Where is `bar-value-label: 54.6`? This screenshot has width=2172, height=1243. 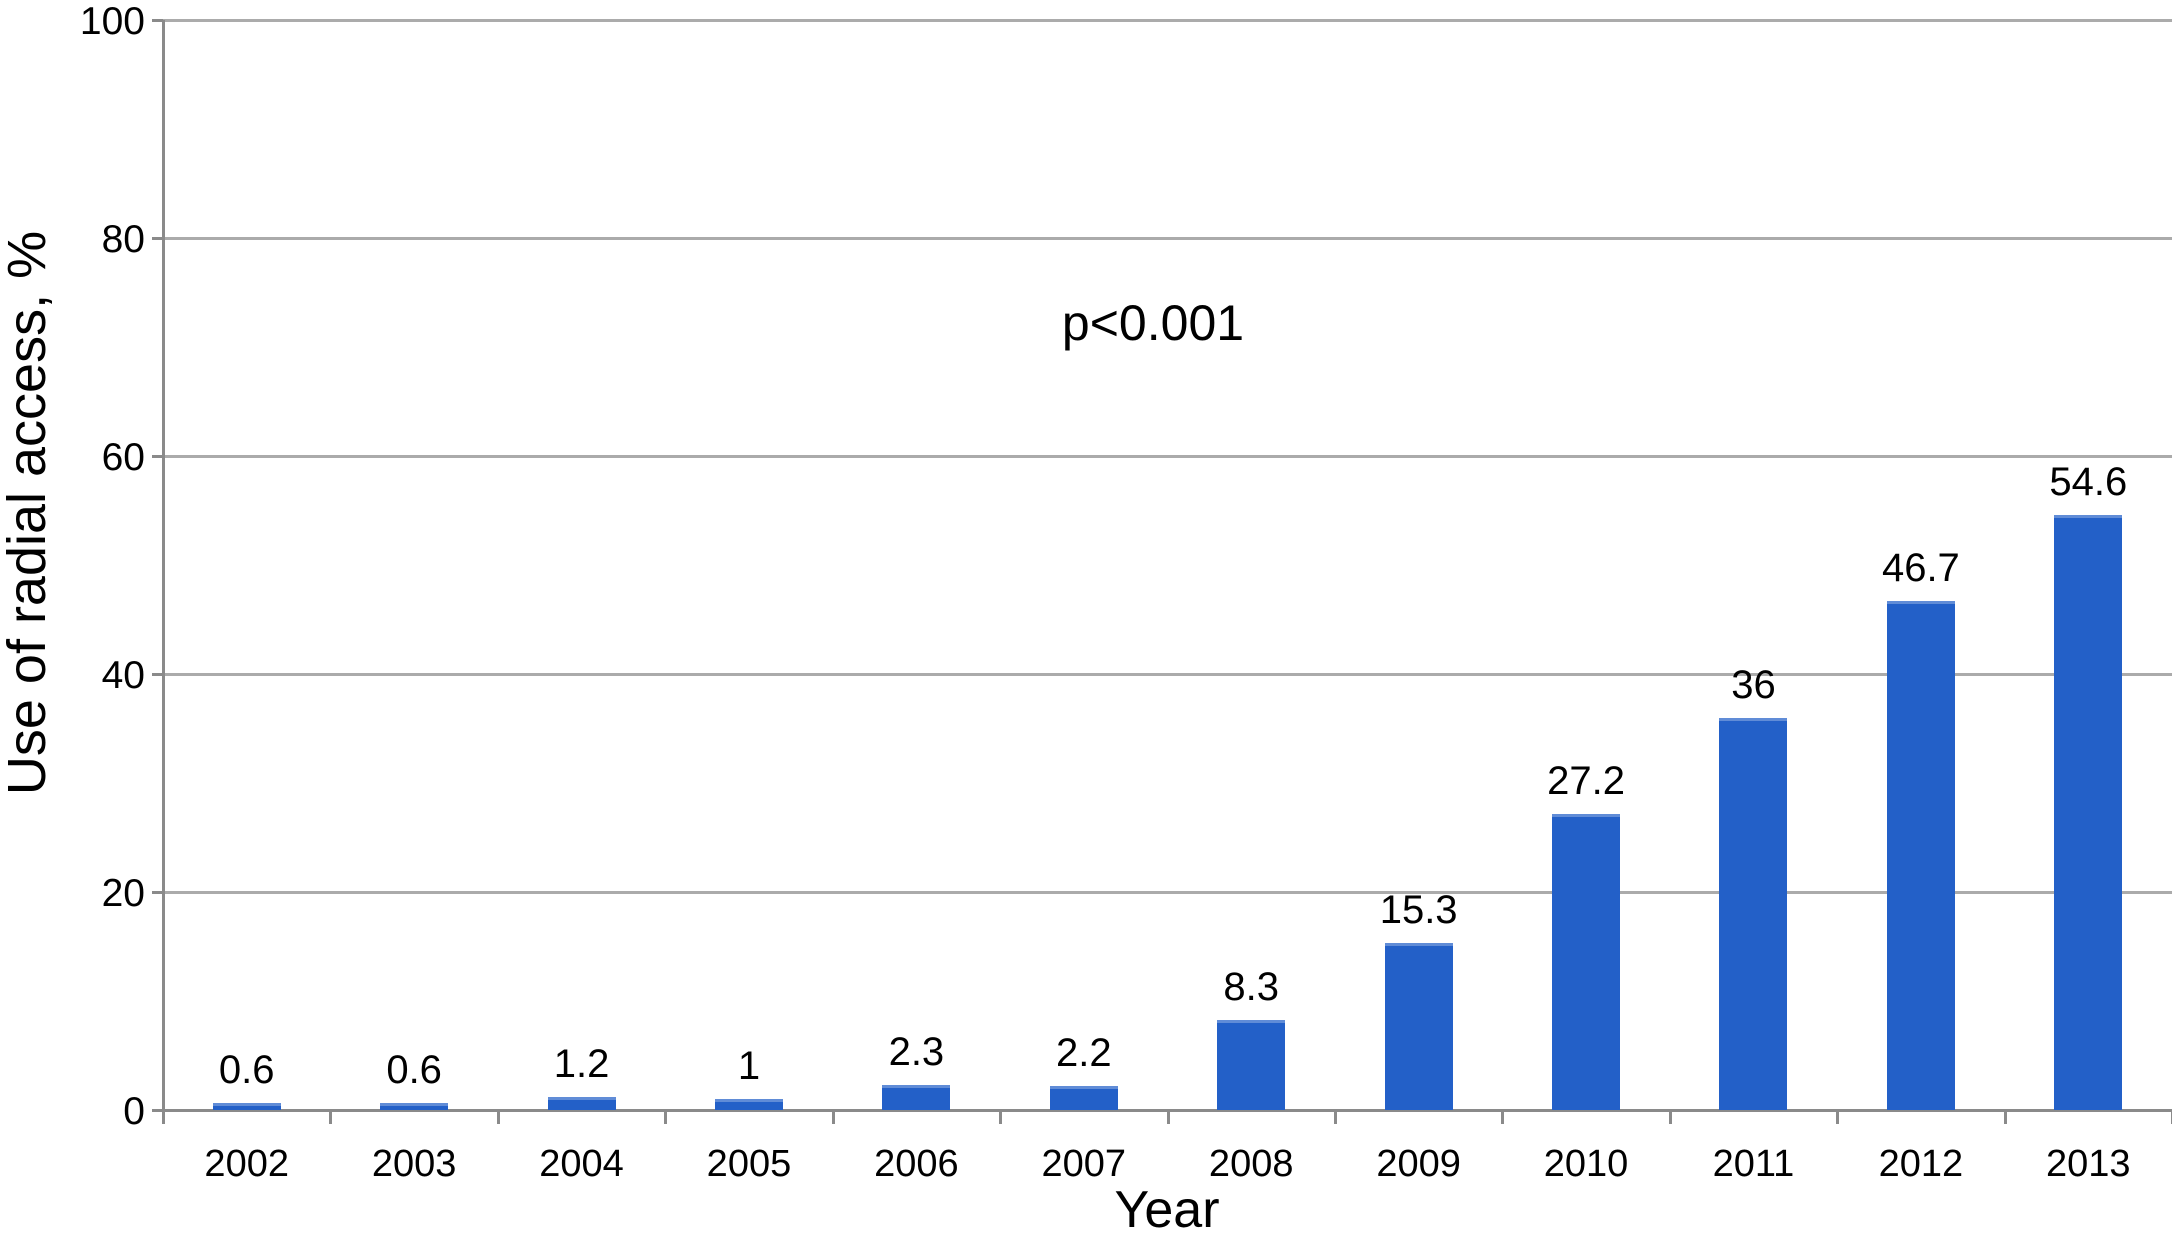
bar-value-label: 54.6 is located at coordinates (2088, 481).